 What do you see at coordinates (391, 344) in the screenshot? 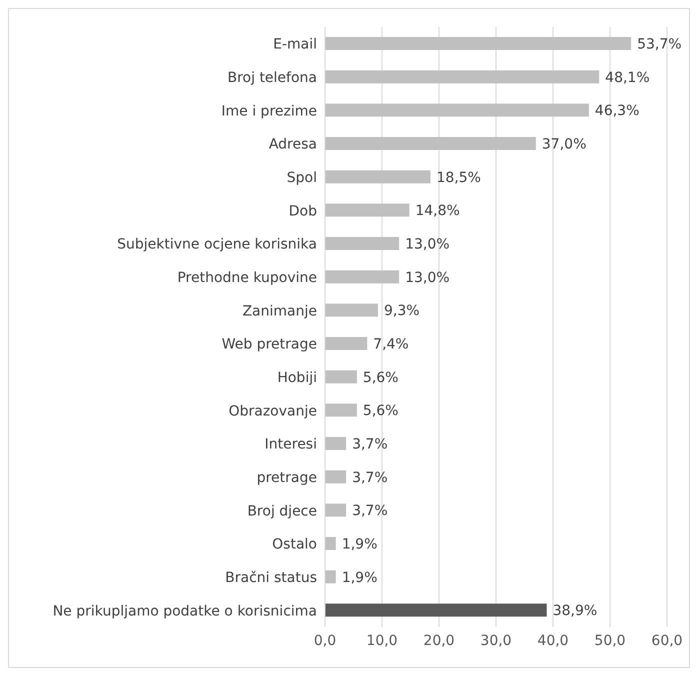
I see `data-label: 7,4%` at bounding box center [391, 344].